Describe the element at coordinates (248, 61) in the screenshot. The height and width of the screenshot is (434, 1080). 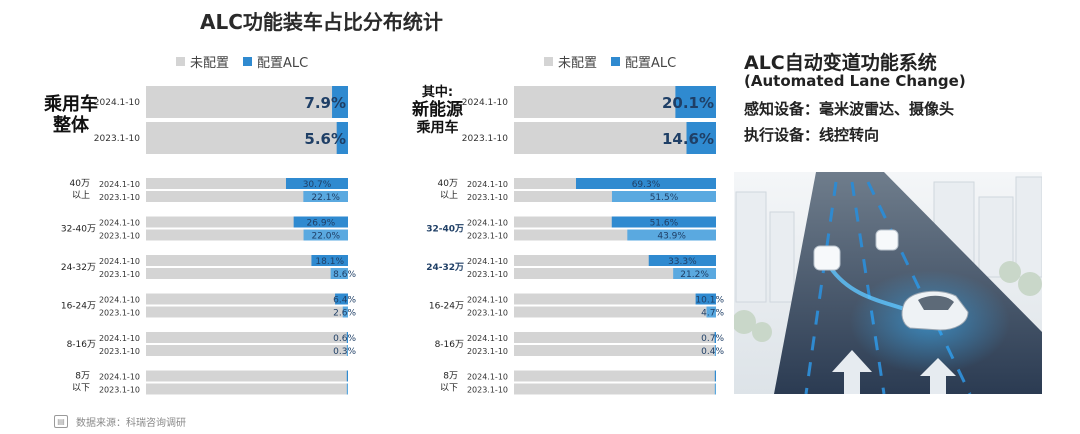
I see `legend-configured-swatch` at that location.